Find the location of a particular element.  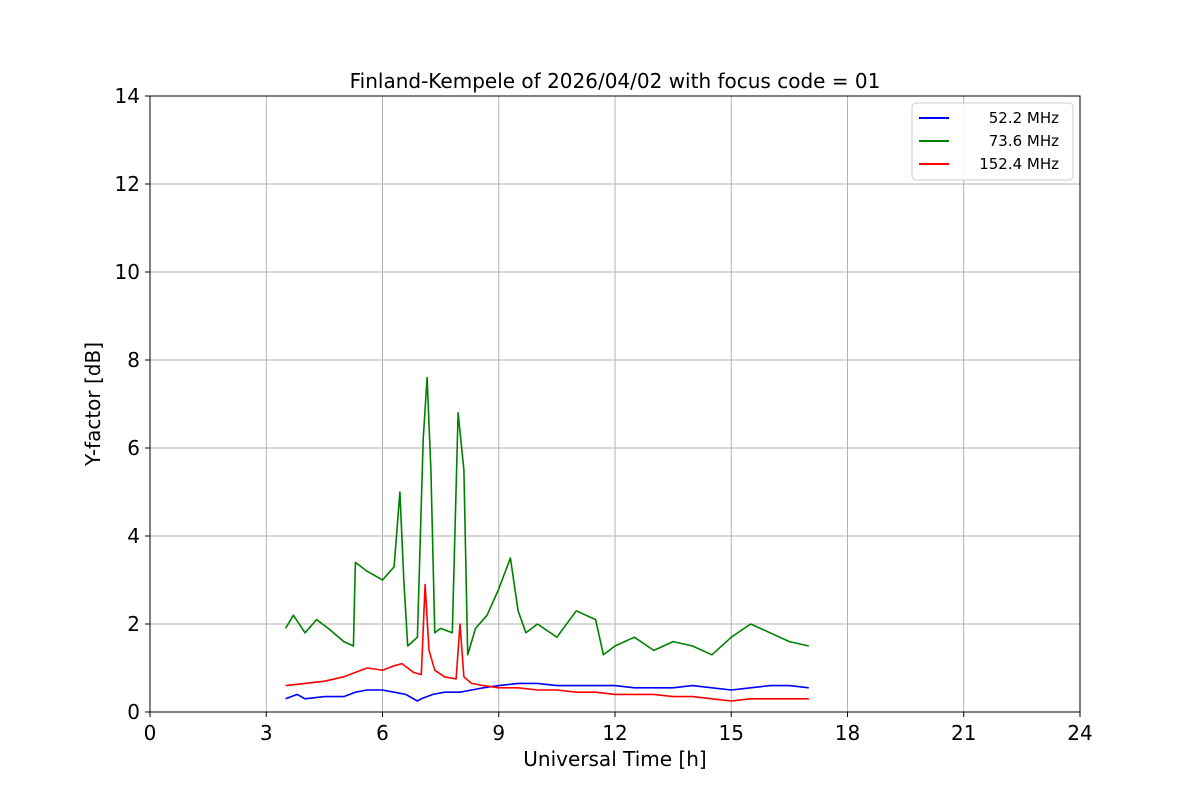

legend-label-2: 152.4 MHz is located at coordinates (1019, 164).